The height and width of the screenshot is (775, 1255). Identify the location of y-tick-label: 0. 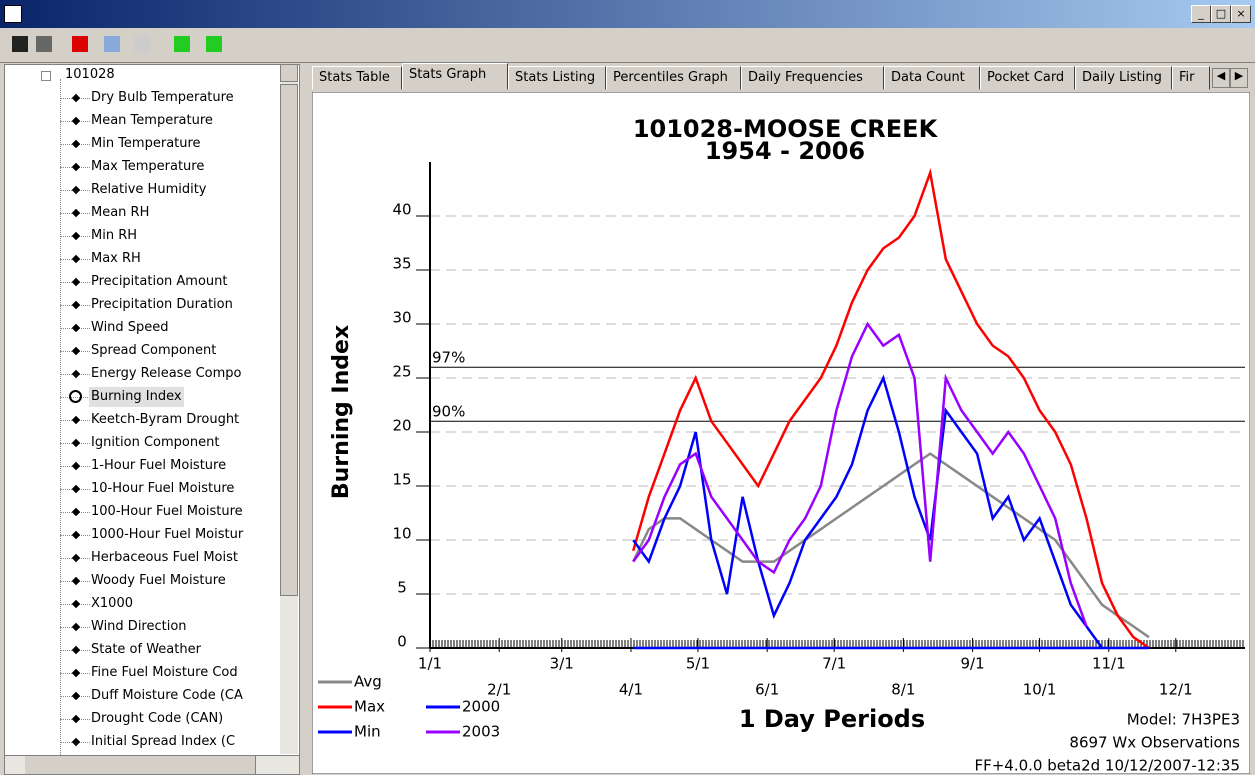
(402, 642).